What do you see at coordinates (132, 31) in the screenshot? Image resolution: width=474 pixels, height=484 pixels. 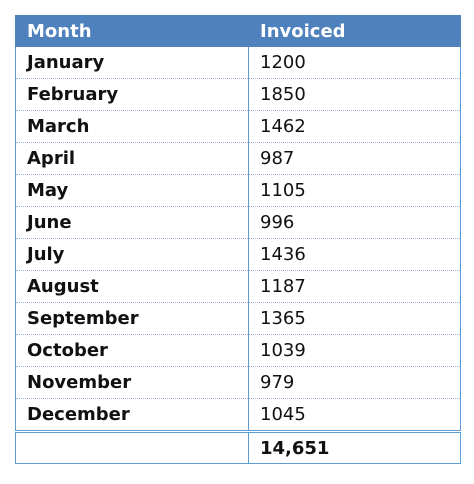 I see `header-month: Month` at bounding box center [132, 31].